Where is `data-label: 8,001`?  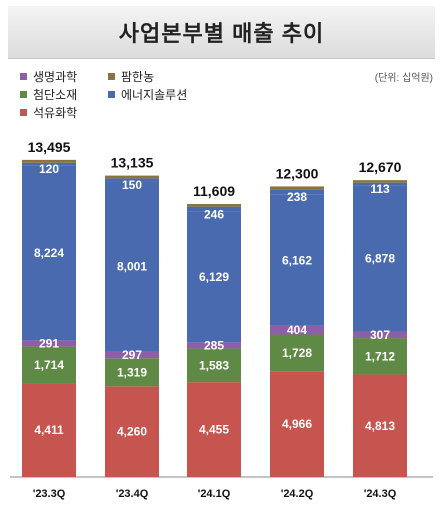 data-label: 8,001 is located at coordinates (132, 267).